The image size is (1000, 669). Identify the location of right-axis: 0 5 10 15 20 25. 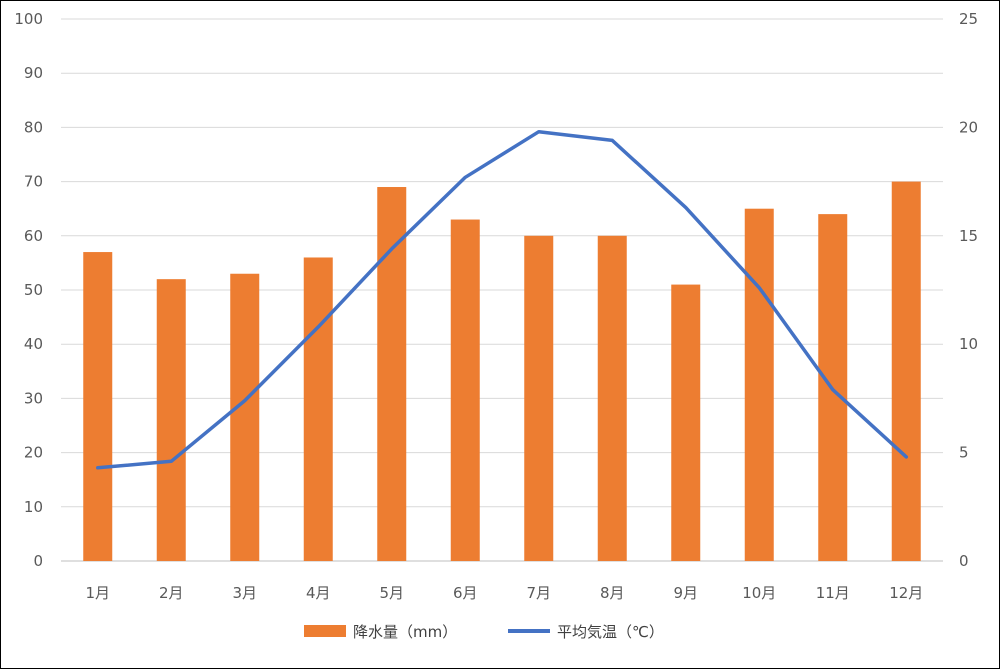
(968, 290).